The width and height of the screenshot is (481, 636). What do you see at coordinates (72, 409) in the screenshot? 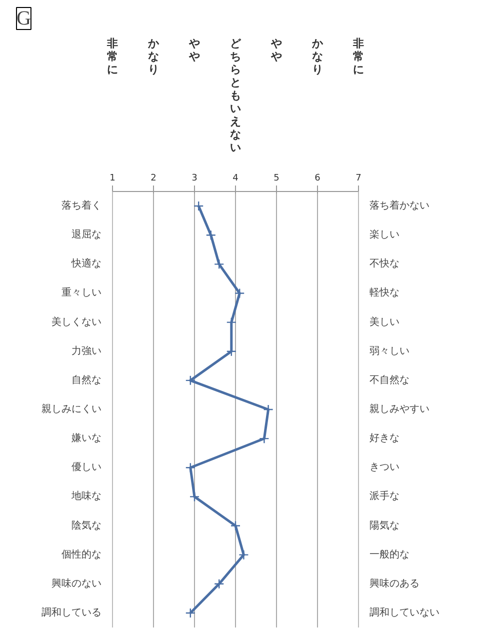
I see `y-tick-label: 親しみにくい` at bounding box center [72, 409].